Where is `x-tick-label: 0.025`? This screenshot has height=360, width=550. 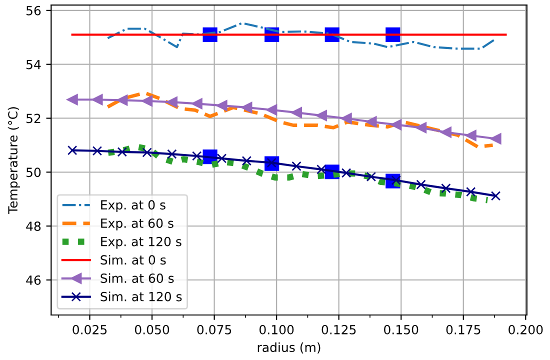
x-tick-label: 0.025 is located at coordinates (89, 329).